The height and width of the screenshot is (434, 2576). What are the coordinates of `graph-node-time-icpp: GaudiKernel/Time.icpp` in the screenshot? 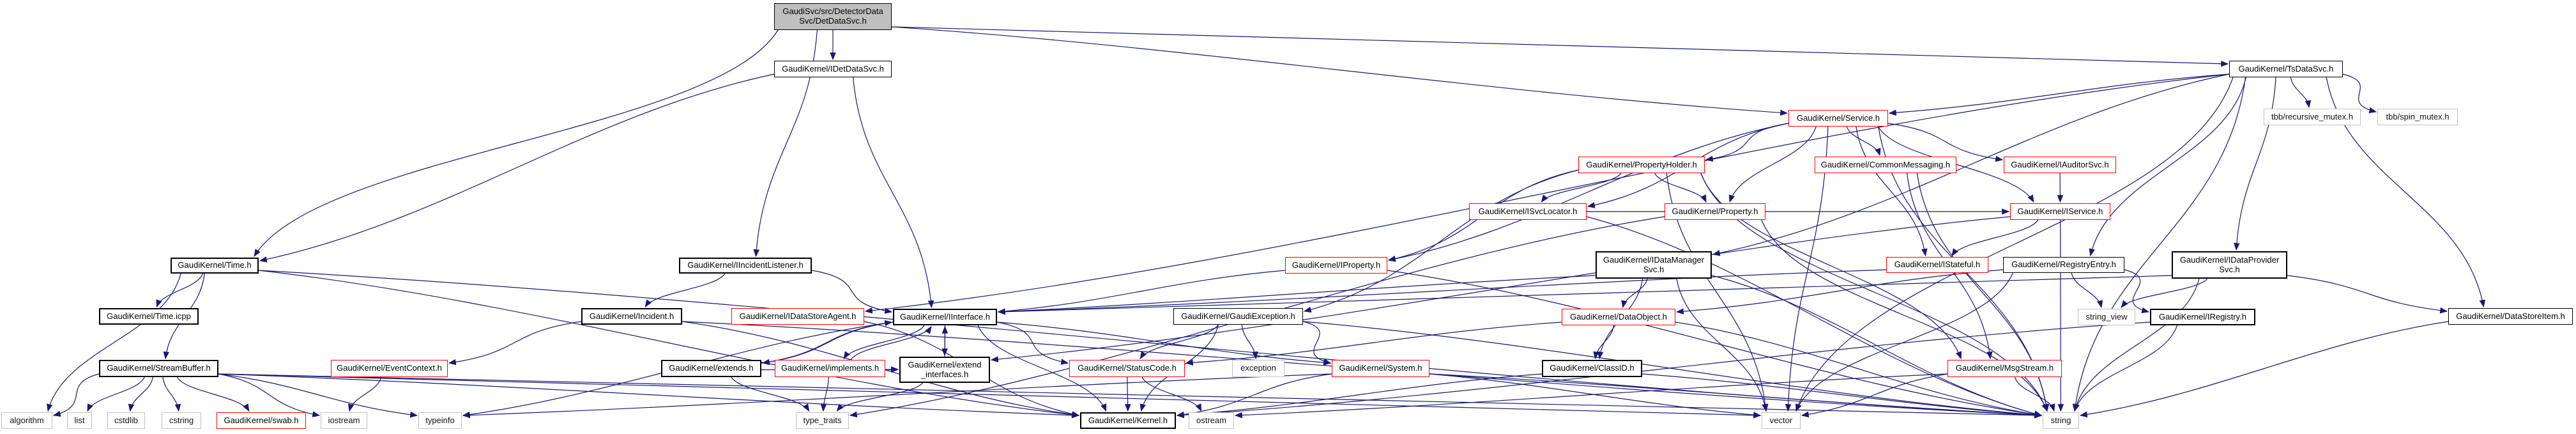 It's located at (149, 316).